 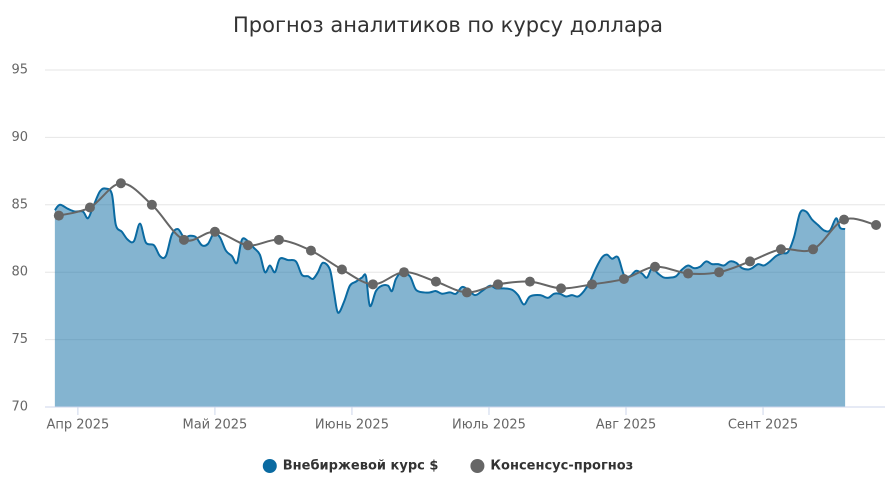 I want to click on y-tick-label: 90, so click(x=19, y=137).